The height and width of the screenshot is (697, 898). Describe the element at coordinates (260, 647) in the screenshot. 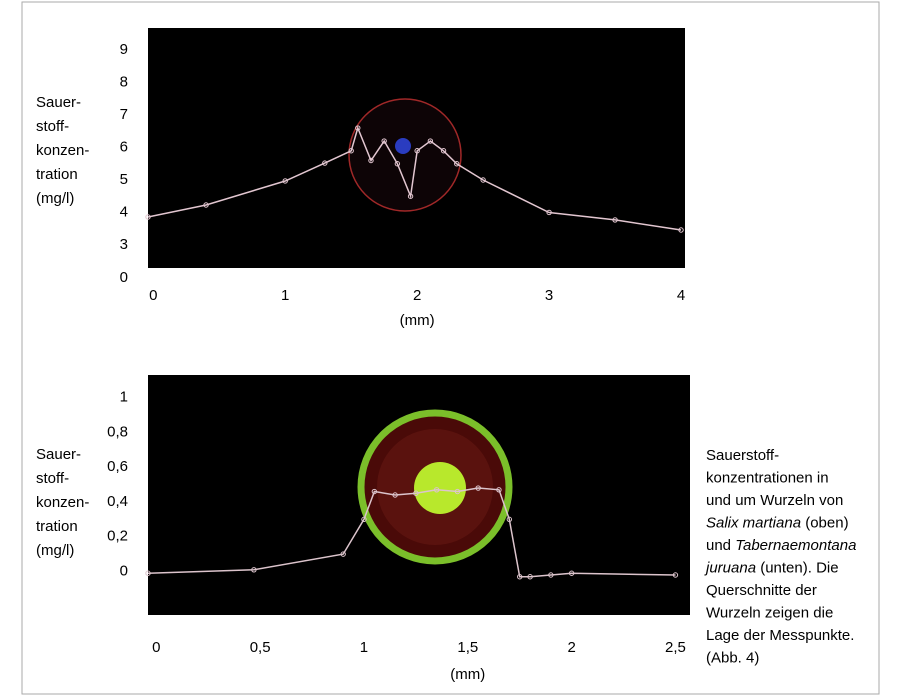

I see `x-tick-label: 0,5` at that location.